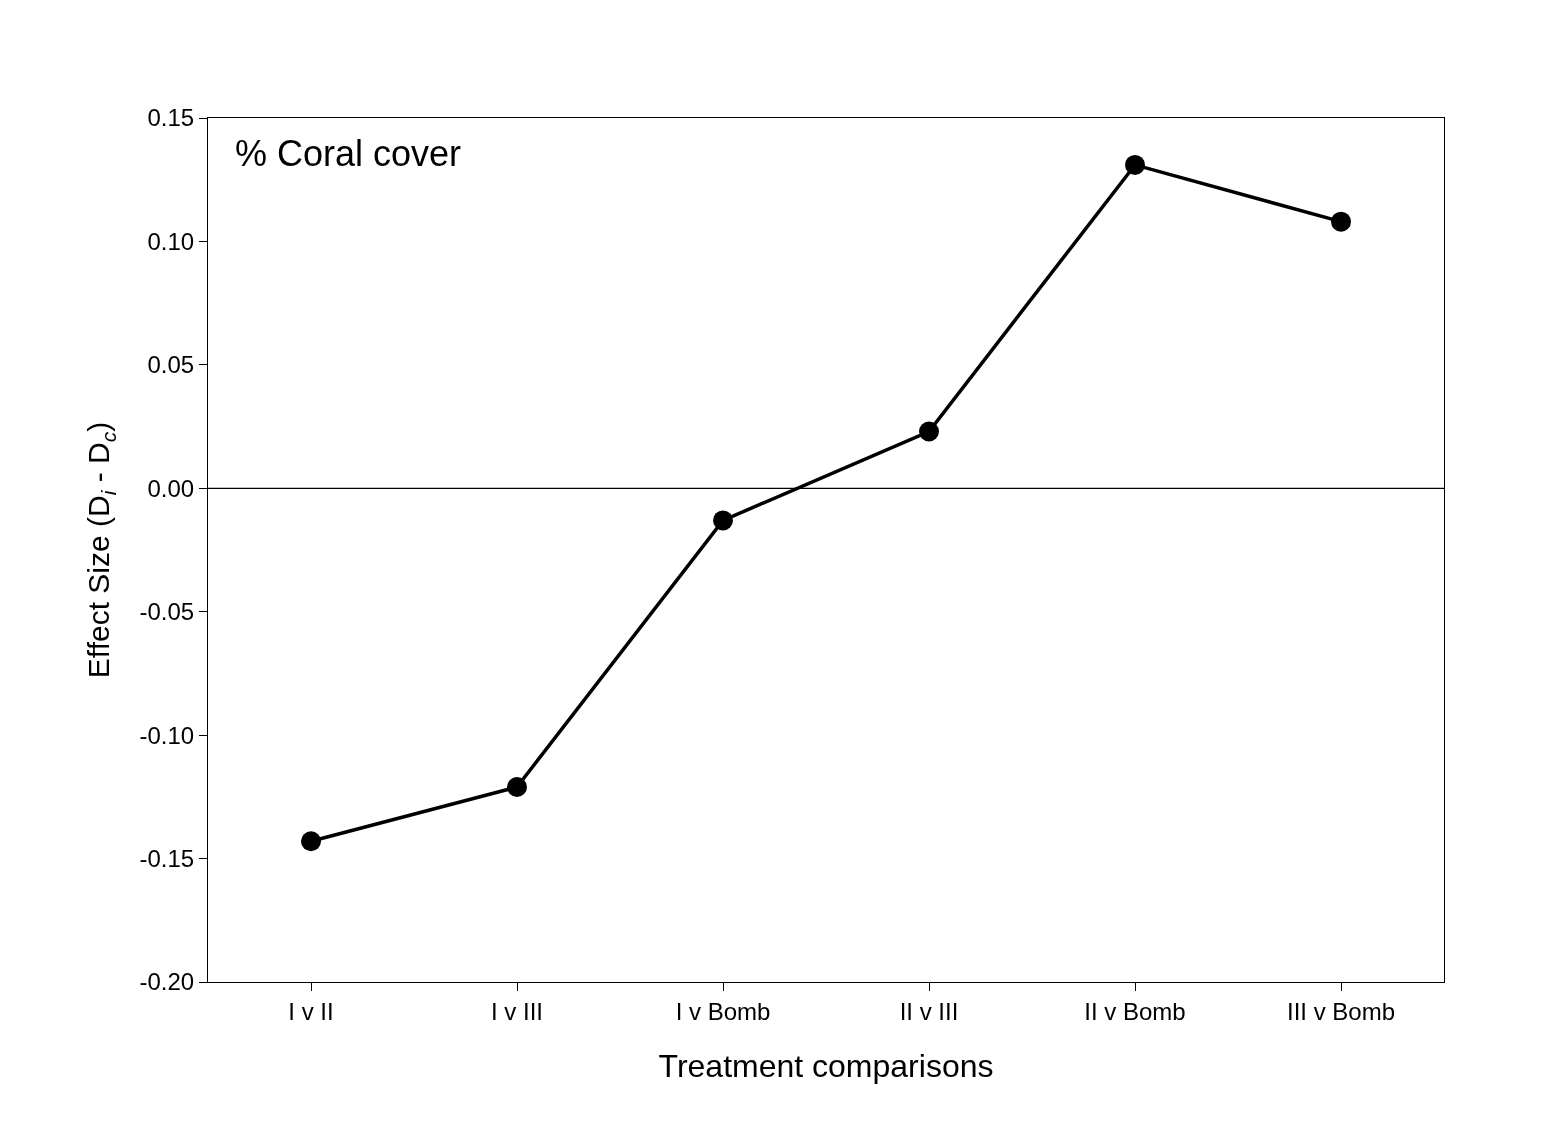  What do you see at coordinates (167, 612) in the screenshot?
I see `y-tick-label: -0.05` at bounding box center [167, 612].